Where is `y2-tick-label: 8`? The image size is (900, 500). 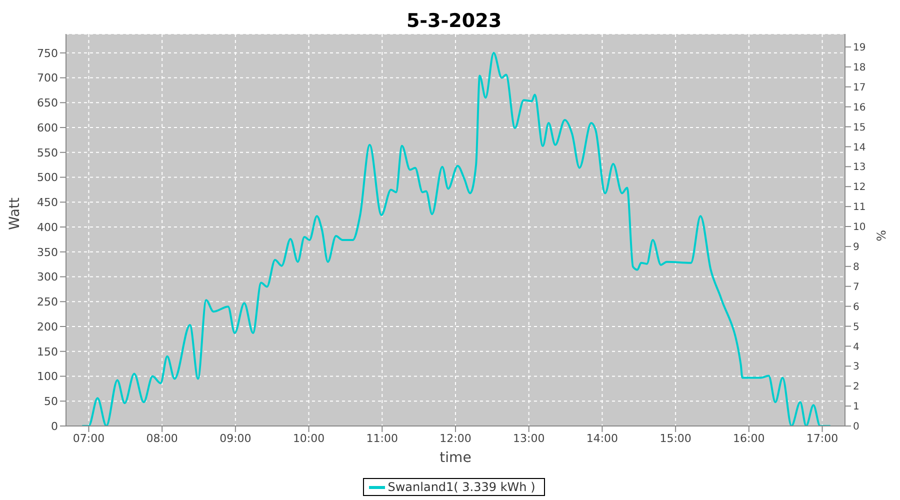
y2-tick-label: 8 is located at coordinates (856, 267).